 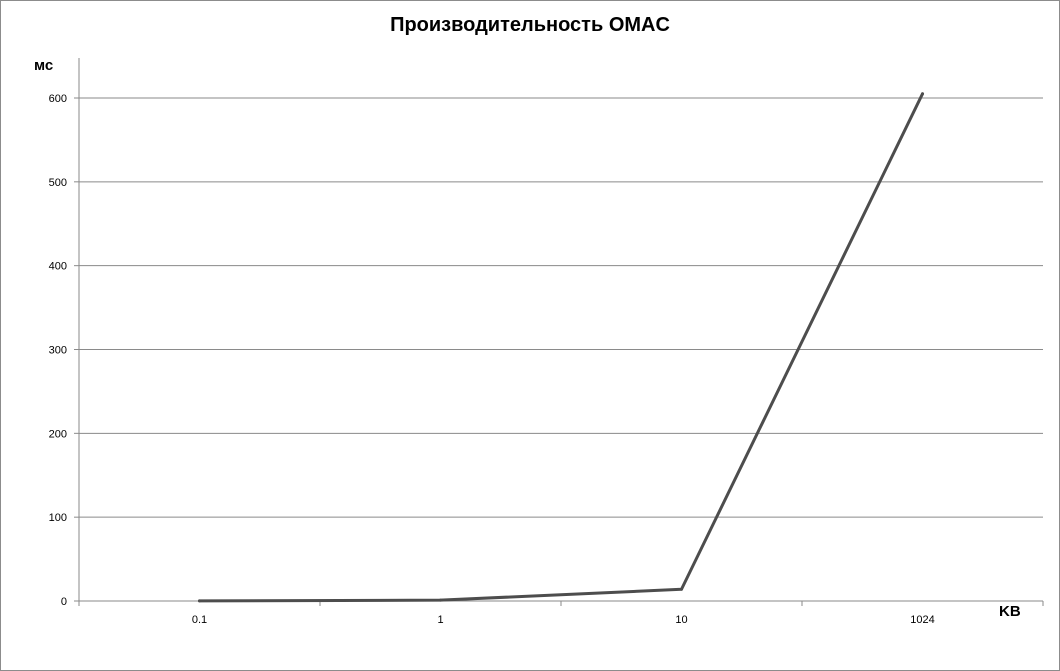 I want to click on y-tick-label-600: 600, so click(x=58, y=99).